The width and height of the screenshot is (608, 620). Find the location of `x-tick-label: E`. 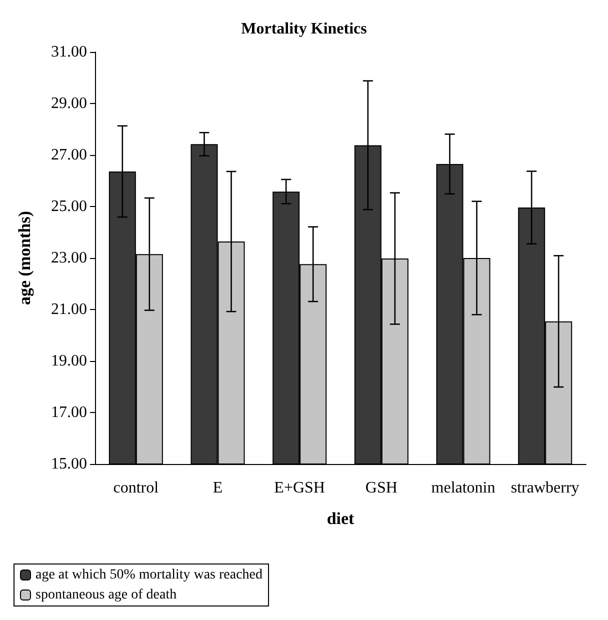

x-tick-label: E is located at coordinates (217, 488).